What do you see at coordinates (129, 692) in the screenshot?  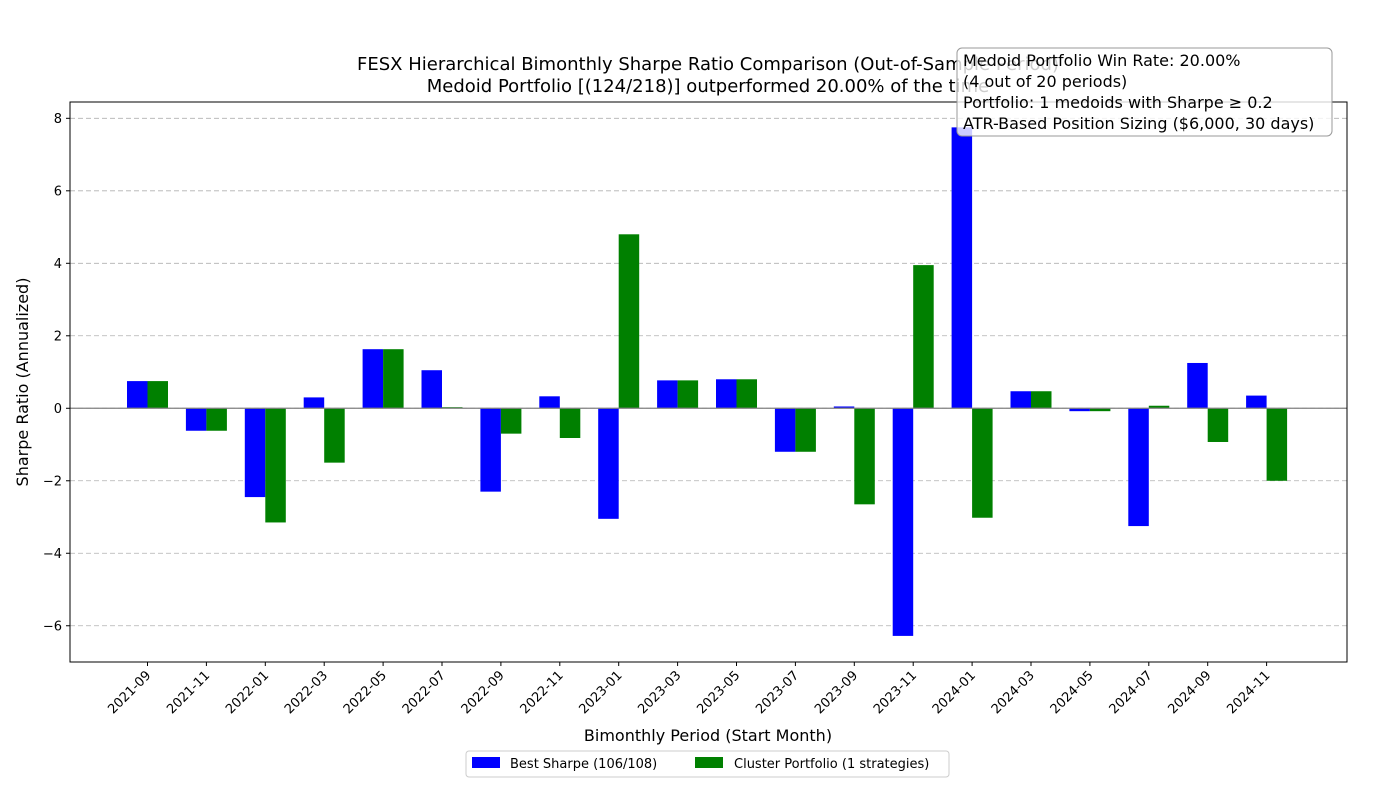 I see `x-tick-label: 2021-09` at bounding box center [129, 692].